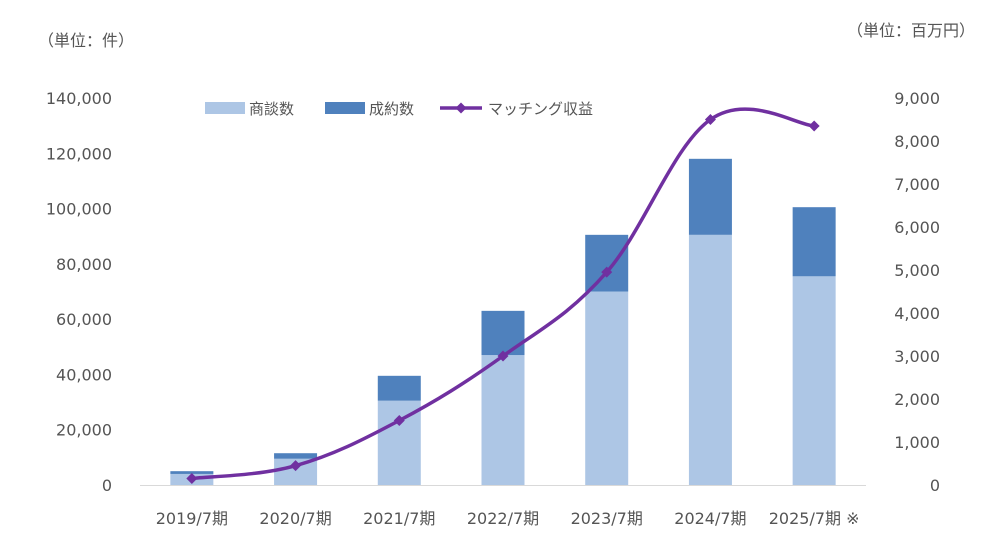  I want to click on left-axis-unit-label: （単位：件）, so click(86, 40).